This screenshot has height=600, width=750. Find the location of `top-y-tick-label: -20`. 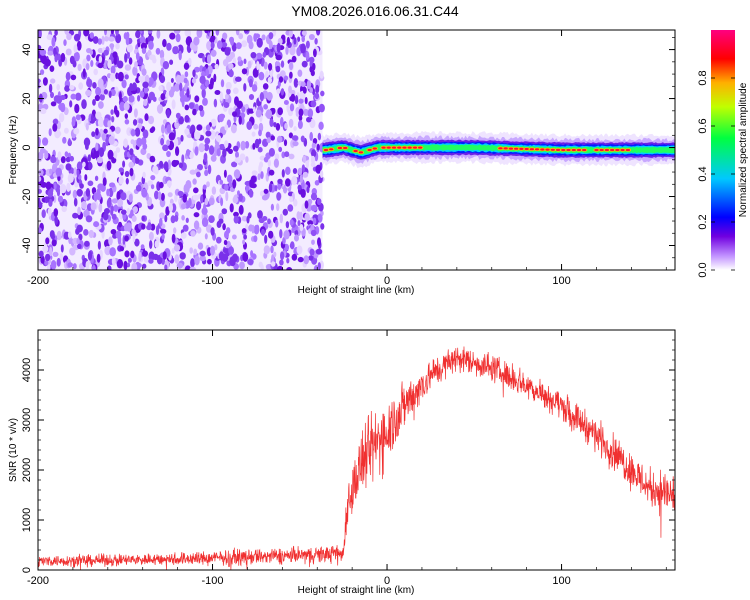

top-y-tick-label: -20 is located at coordinates (27, 197).